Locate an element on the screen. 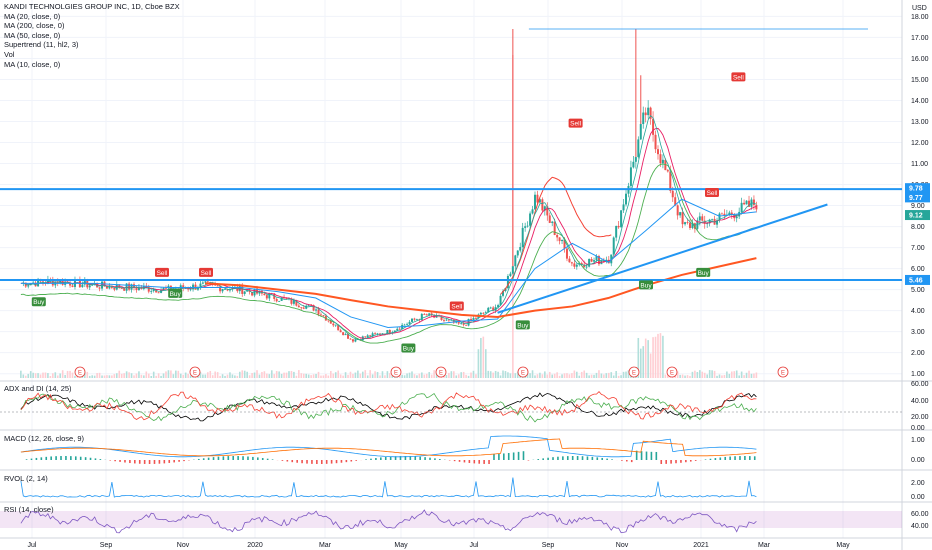  pane-tick-label: 40.00 is located at coordinates (920, 401).